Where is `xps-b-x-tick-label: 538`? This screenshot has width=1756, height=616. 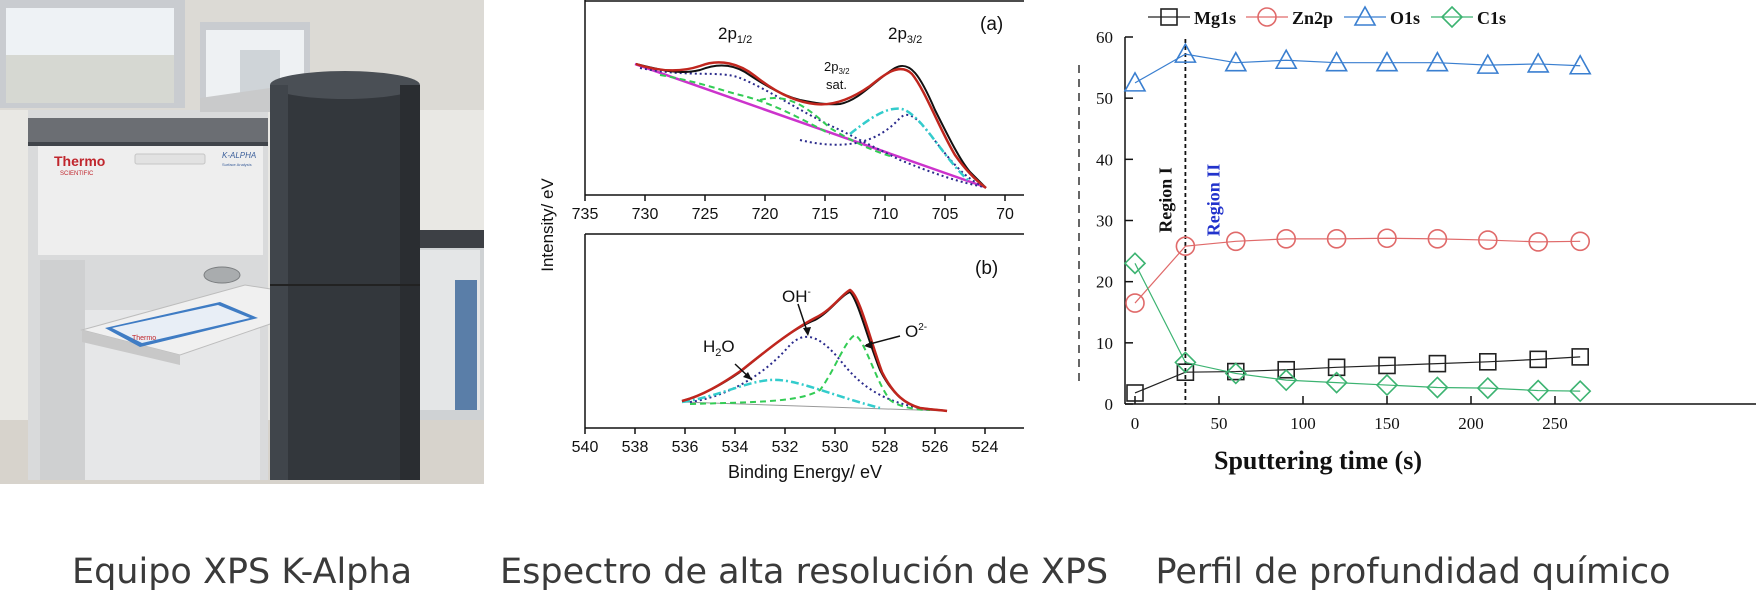
xps-b-x-tick-label: 538 is located at coordinates (635, 447).